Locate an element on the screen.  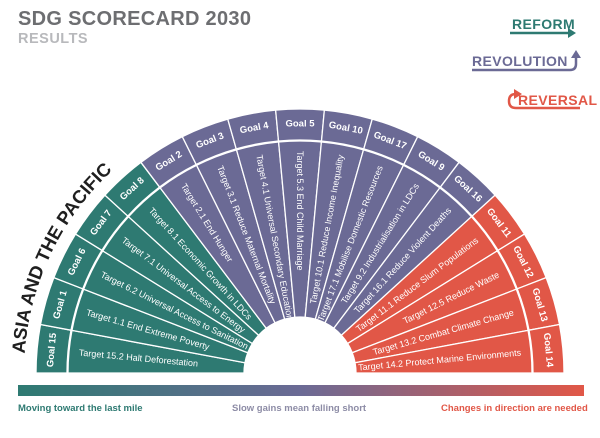
u-turn-back-arrow-icon is located at coordinates (543, 99).